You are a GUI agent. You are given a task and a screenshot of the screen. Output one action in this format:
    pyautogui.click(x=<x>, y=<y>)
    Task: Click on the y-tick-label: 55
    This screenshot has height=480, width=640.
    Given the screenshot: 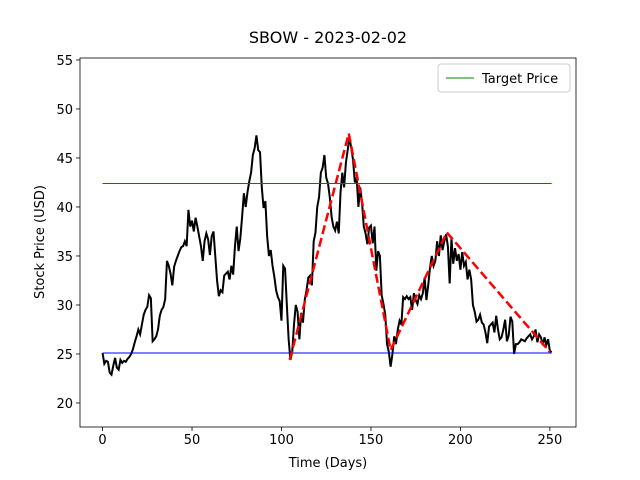 What is the action you would take?
    pyautogui.click(x=64, y=61)
    